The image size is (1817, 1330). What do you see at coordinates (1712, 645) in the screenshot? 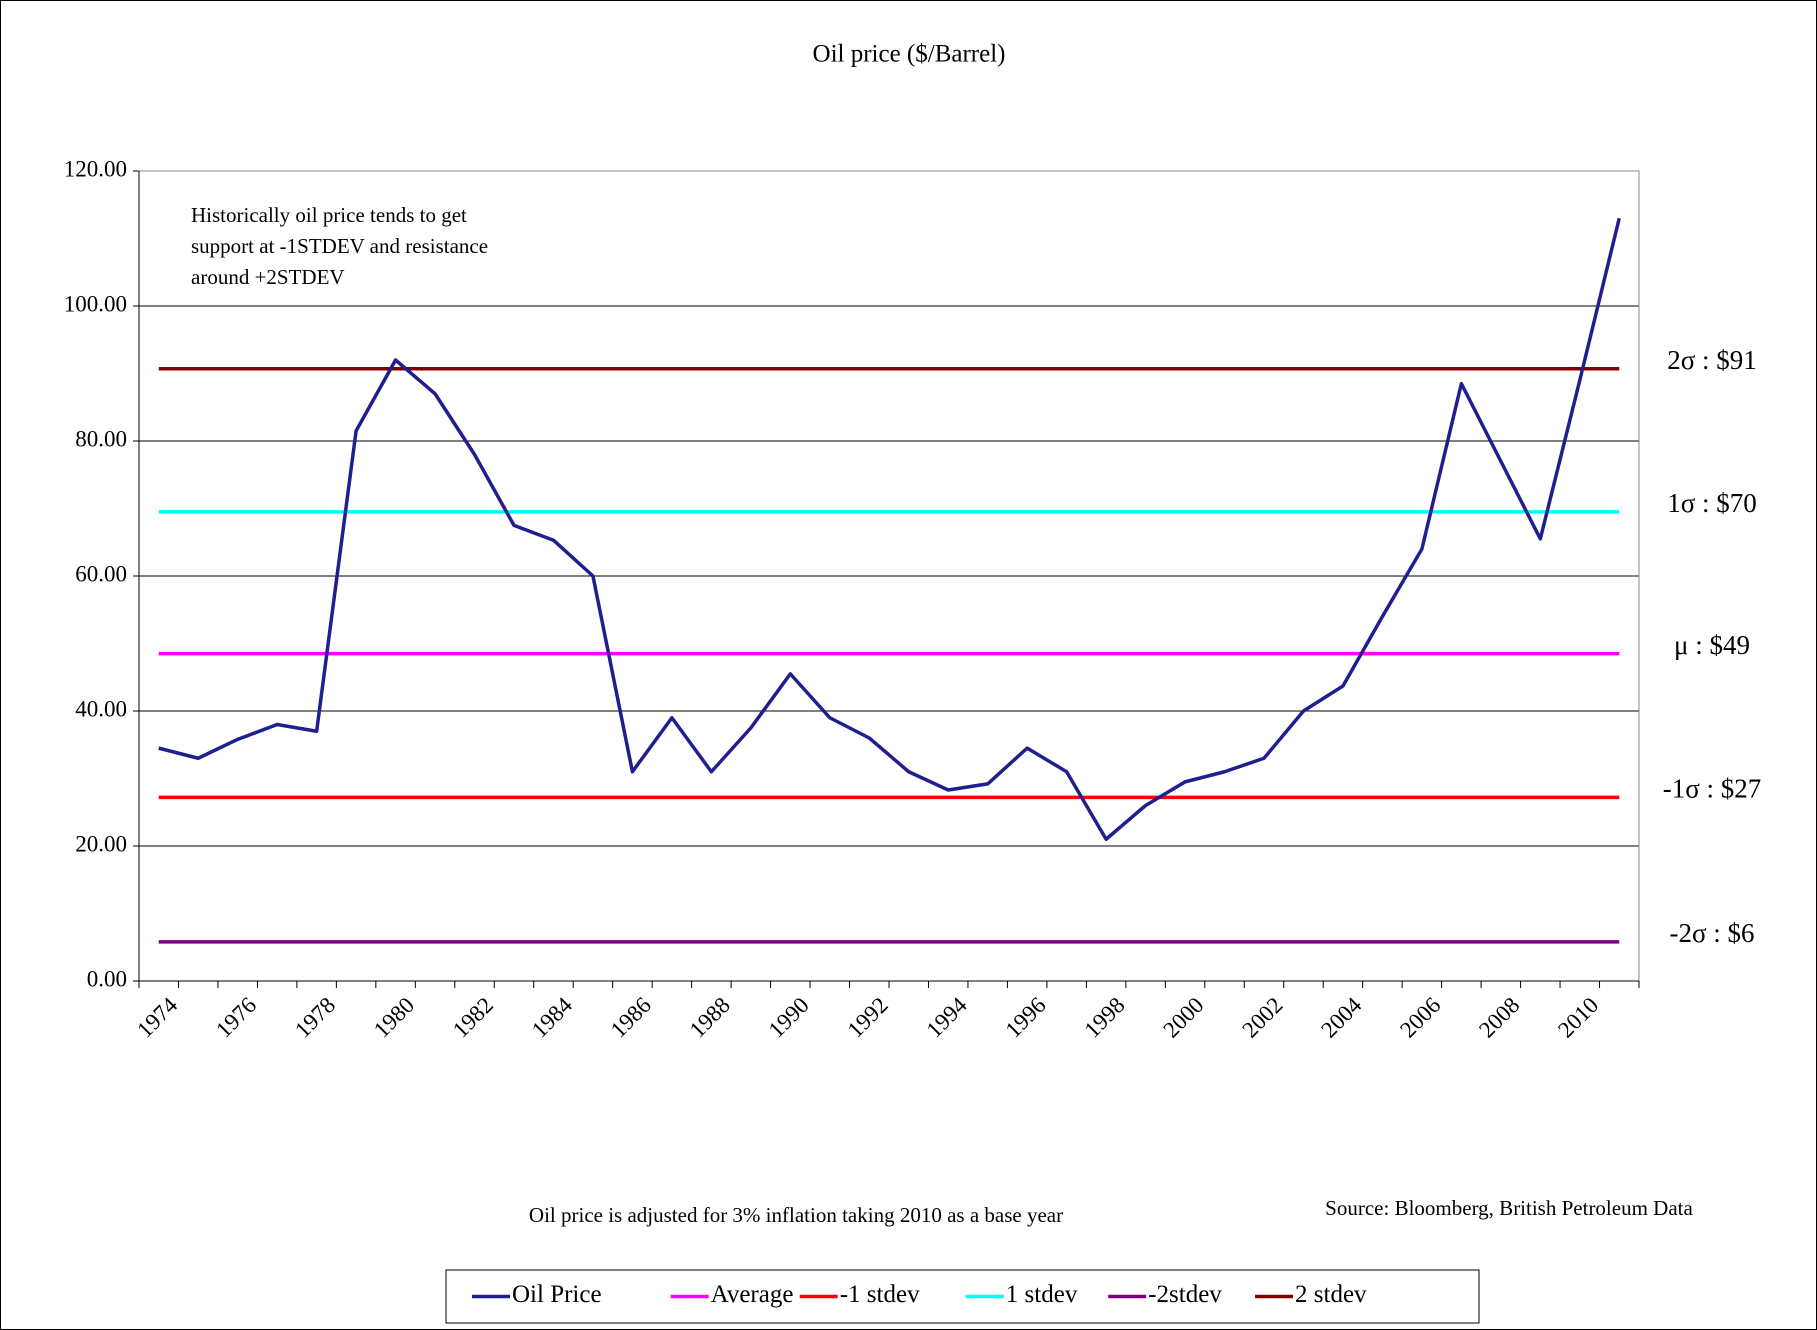
I see `level-label: μ : $49` at bounding box center [1712, 645].